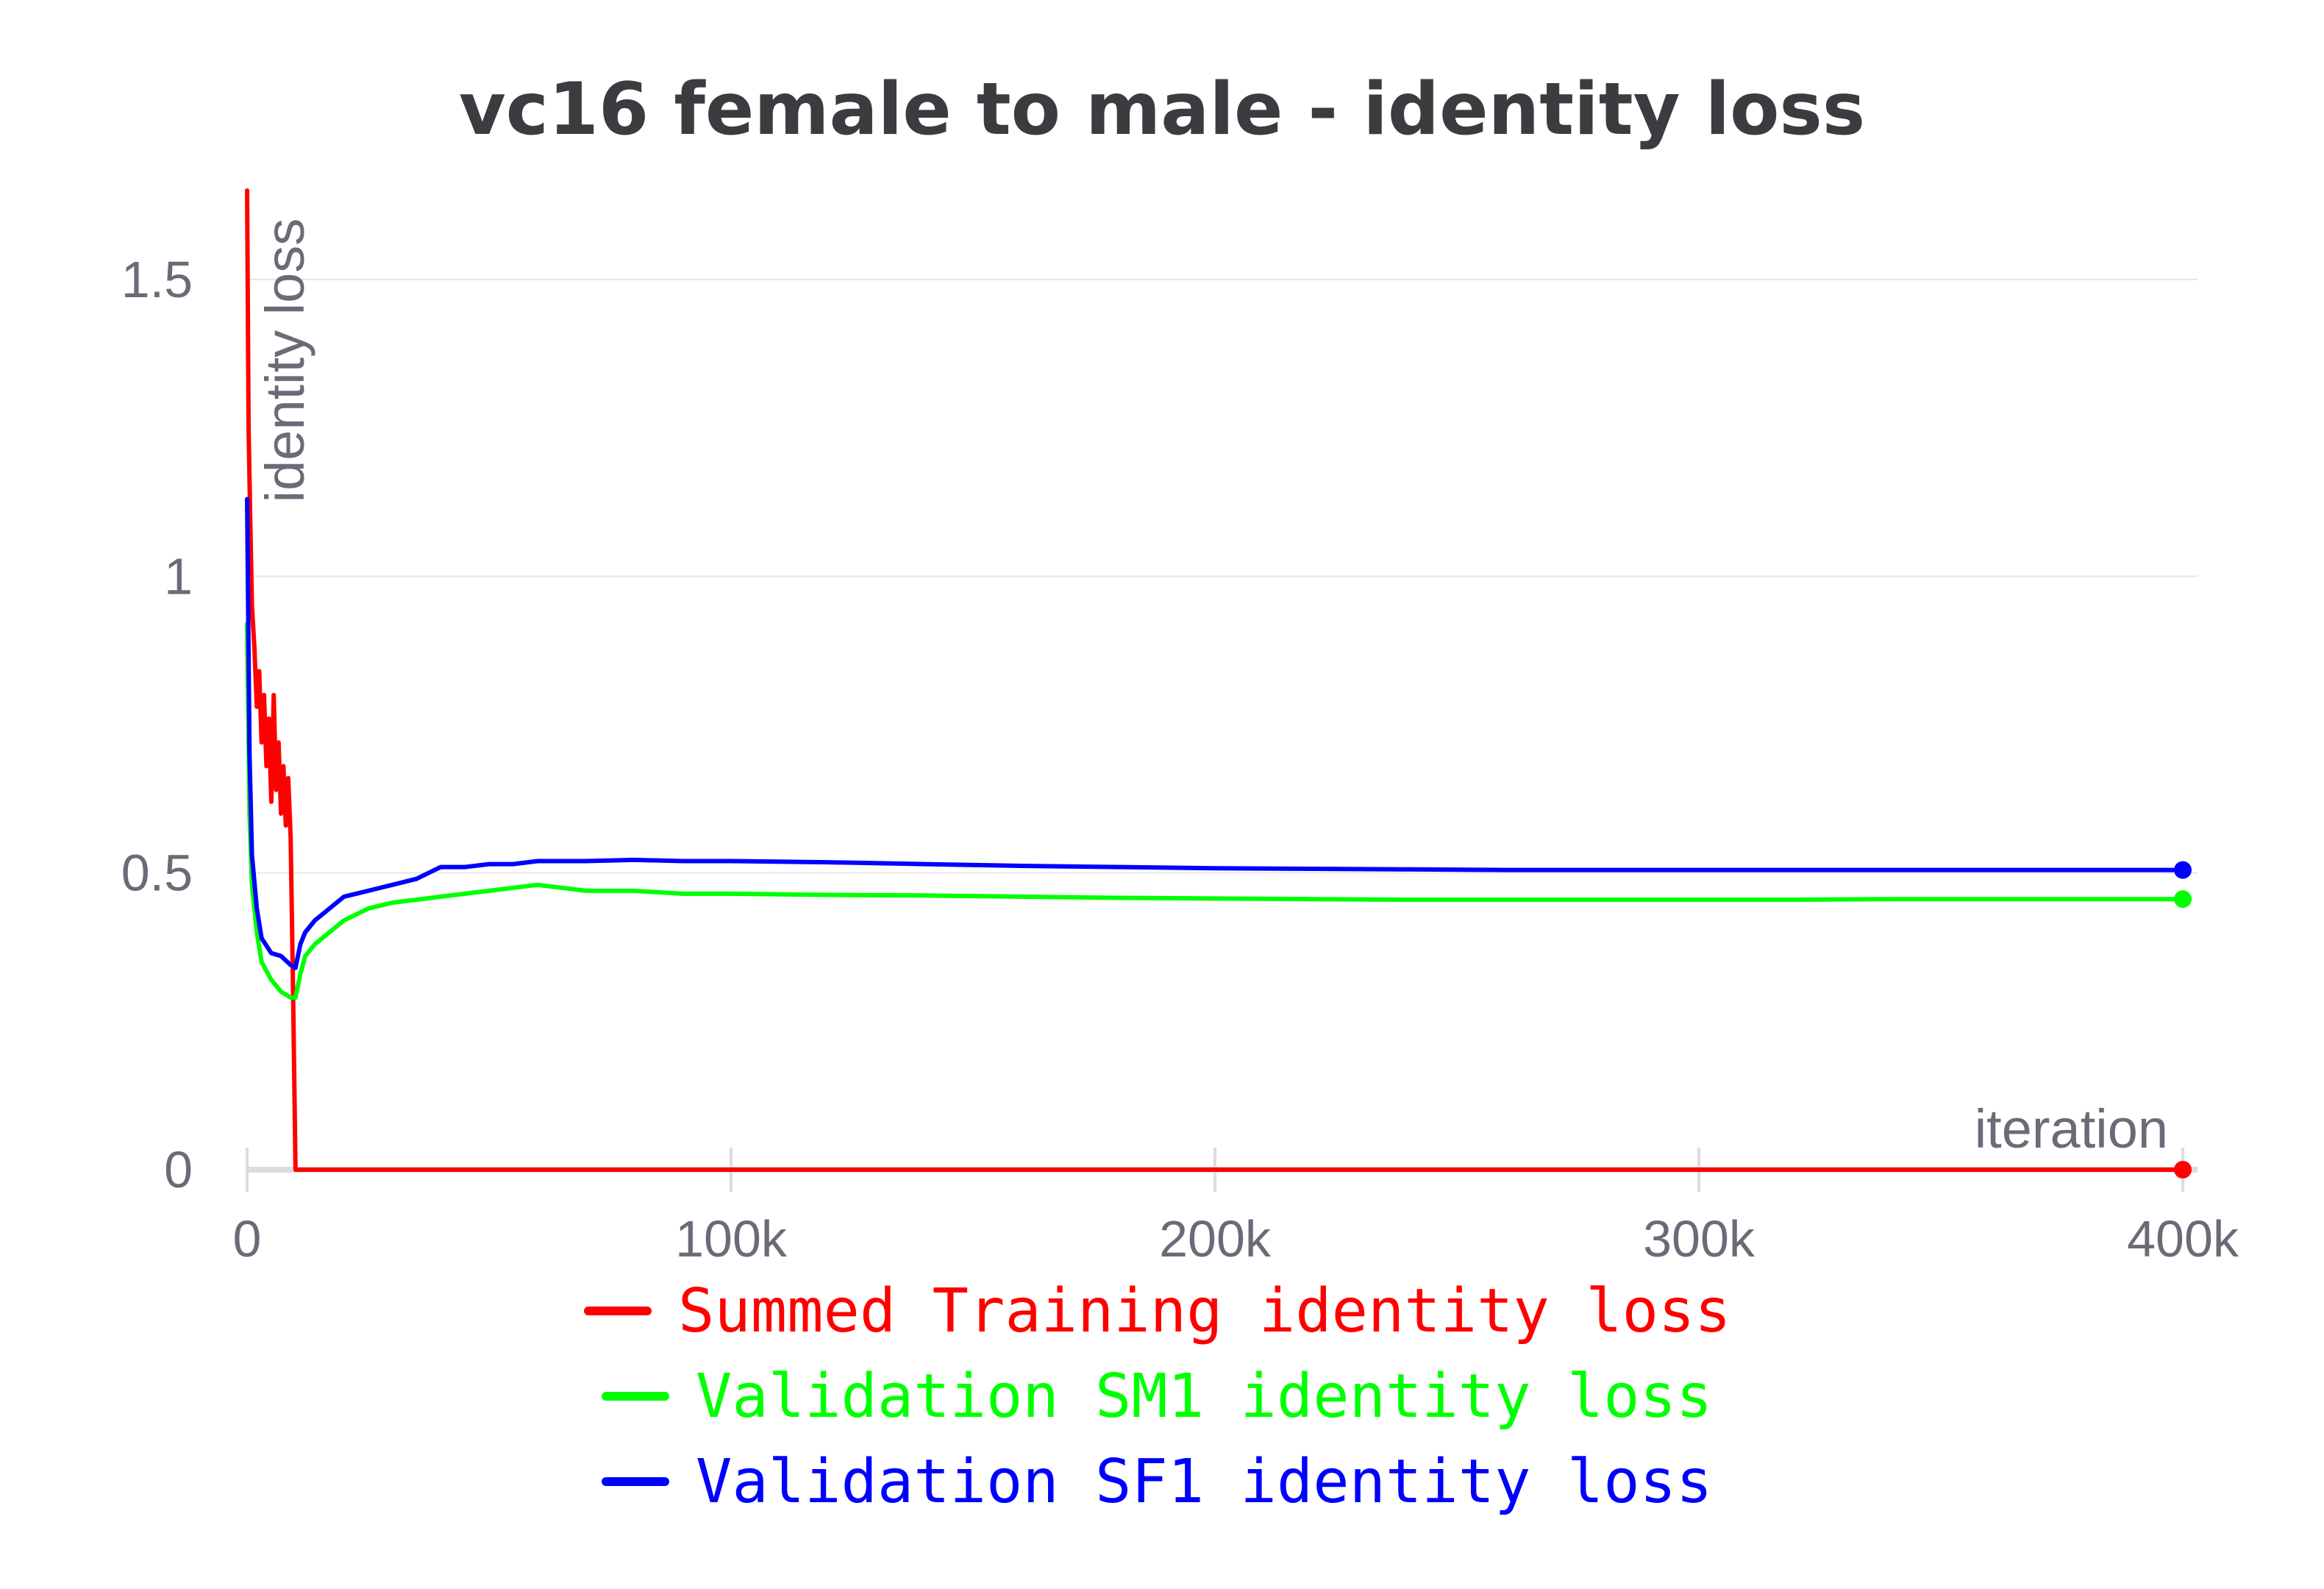  Describe the element at coordinates (731, 1239) in the screenshot. I see `x-tick-label: 100k` at that location.